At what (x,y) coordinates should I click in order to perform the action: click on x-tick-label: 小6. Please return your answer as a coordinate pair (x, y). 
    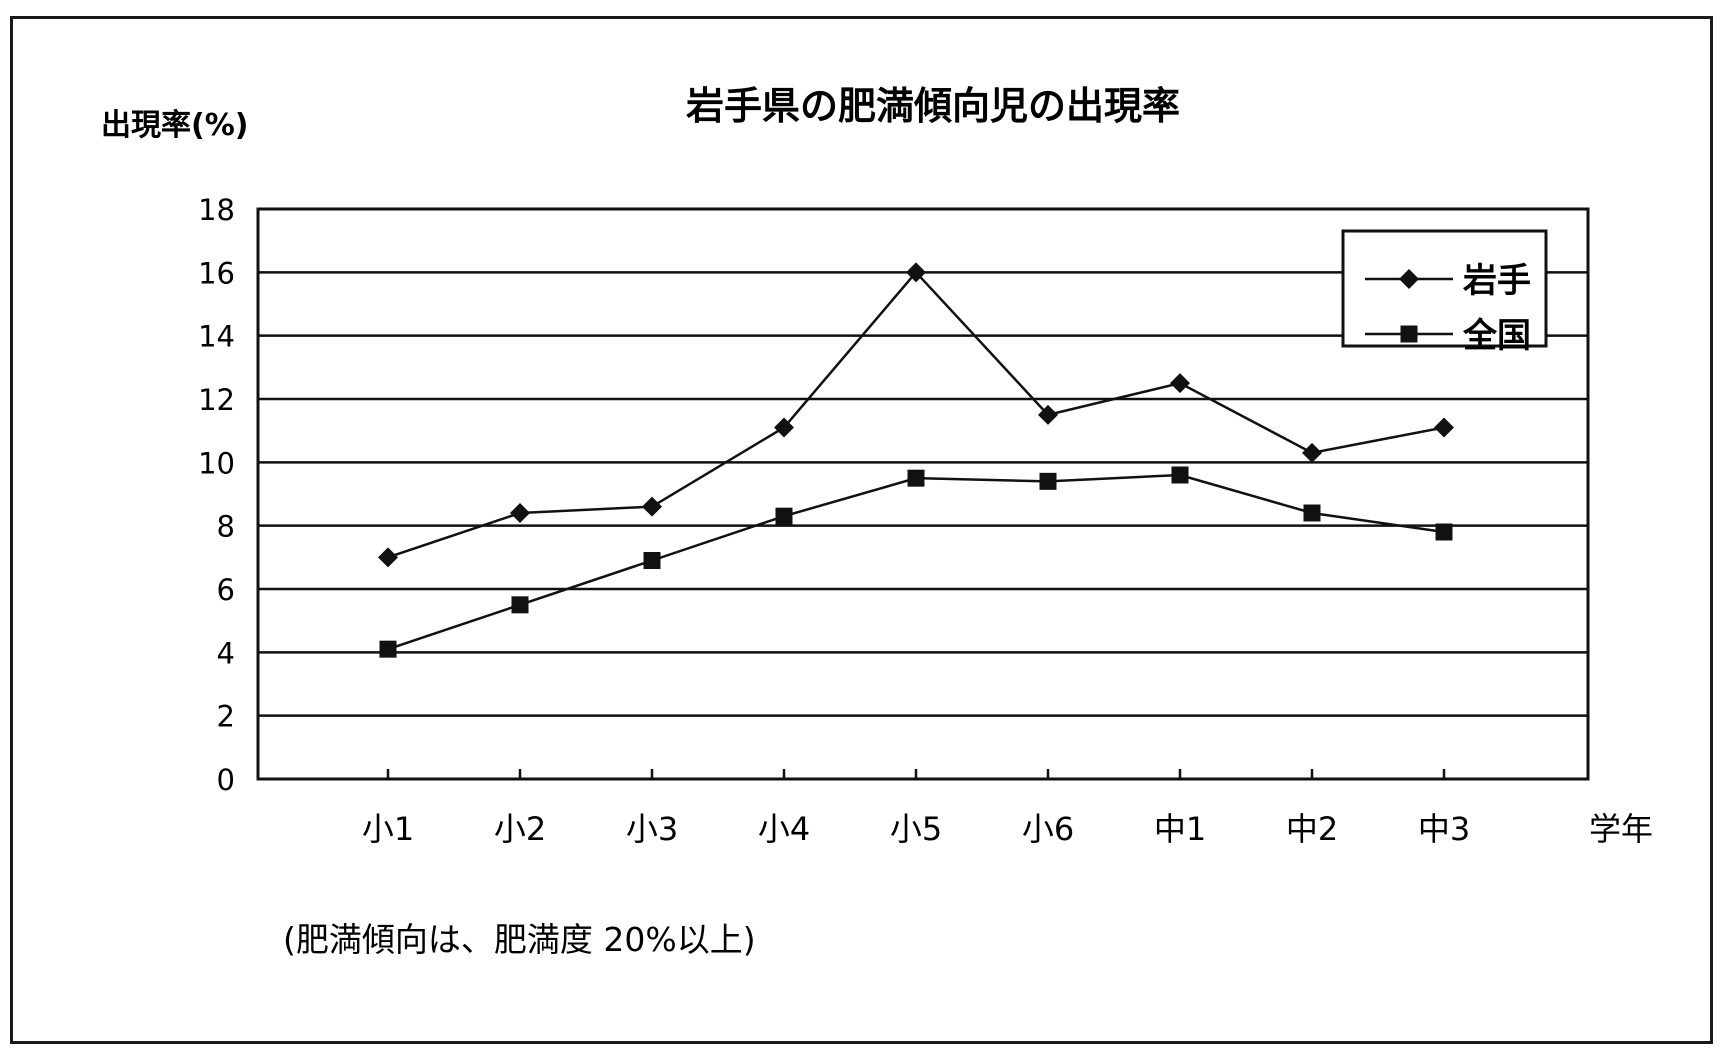
    Looking at the image, I should click on (1048, 829).